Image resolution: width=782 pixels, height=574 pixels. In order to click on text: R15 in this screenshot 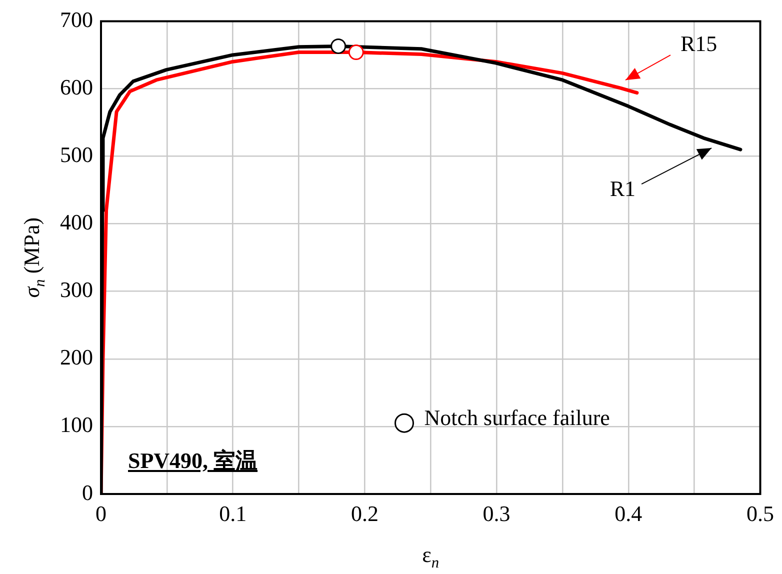, I will do `click(699, 43)`.